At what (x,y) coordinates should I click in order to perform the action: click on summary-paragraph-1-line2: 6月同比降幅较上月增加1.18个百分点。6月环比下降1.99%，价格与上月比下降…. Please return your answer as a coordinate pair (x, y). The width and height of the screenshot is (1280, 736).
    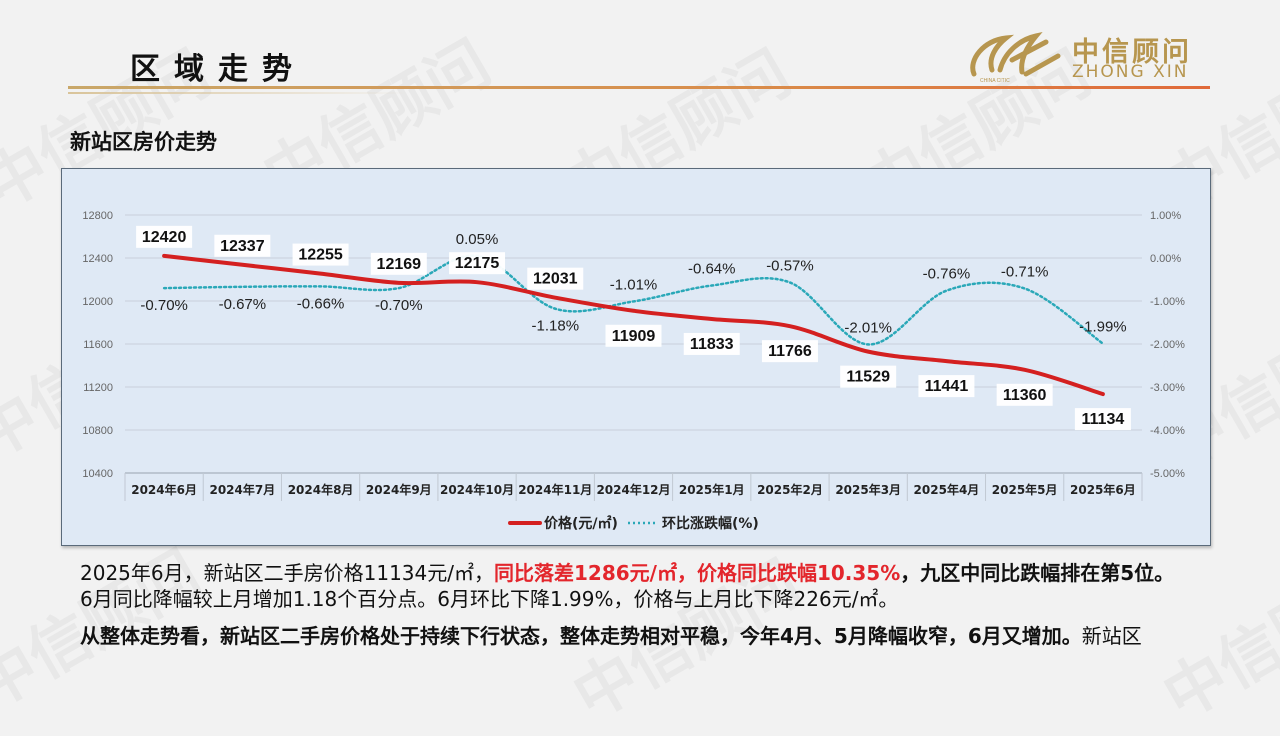
    Looking at the image, I should click on (489, 599).